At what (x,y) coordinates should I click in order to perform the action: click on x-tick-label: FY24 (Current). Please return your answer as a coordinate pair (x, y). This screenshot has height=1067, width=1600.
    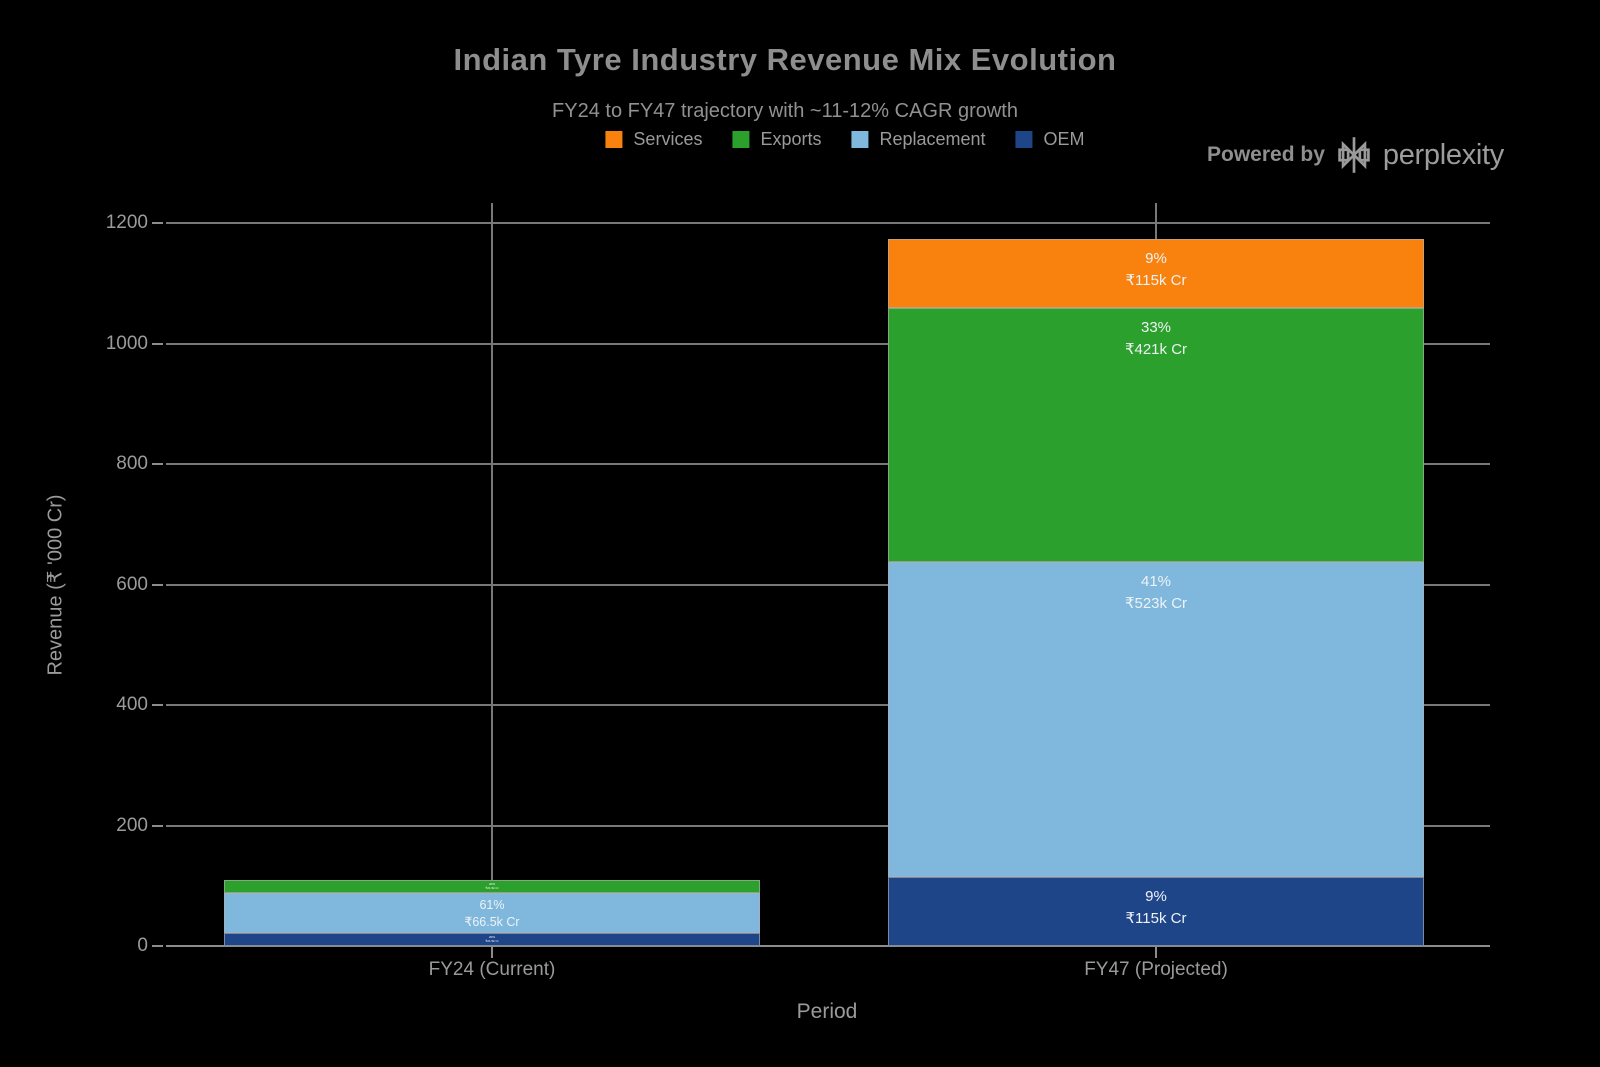
    Looking at the image, I should click on (492, 969).